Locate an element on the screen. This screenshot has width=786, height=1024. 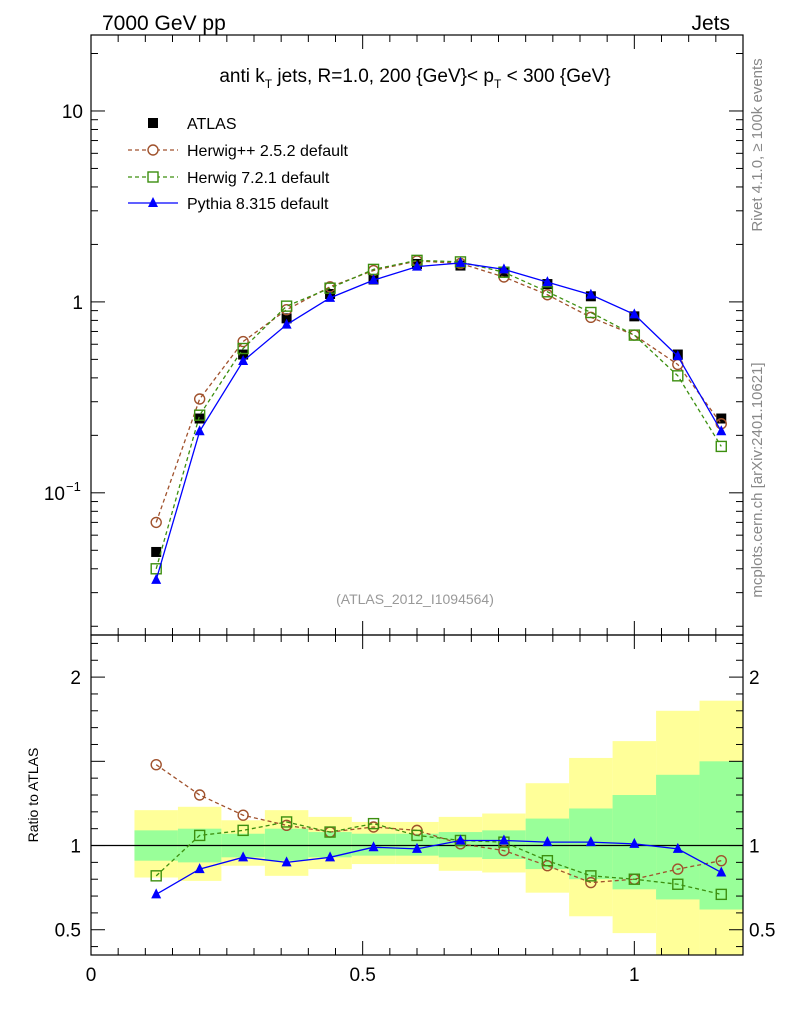
legend-label-atlas: ATLAS is located at coordinates (212, 124).